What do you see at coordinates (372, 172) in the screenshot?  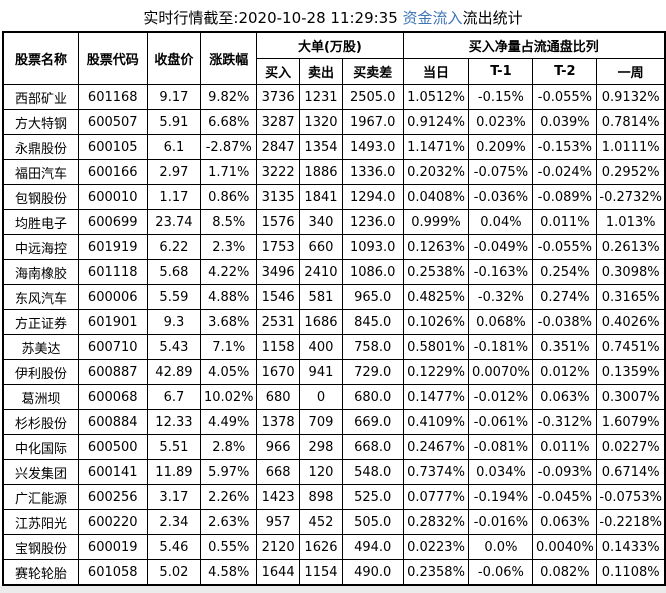 I see `buy-sell-diff-cell: 1336.0` at bounding box center [372, 172].